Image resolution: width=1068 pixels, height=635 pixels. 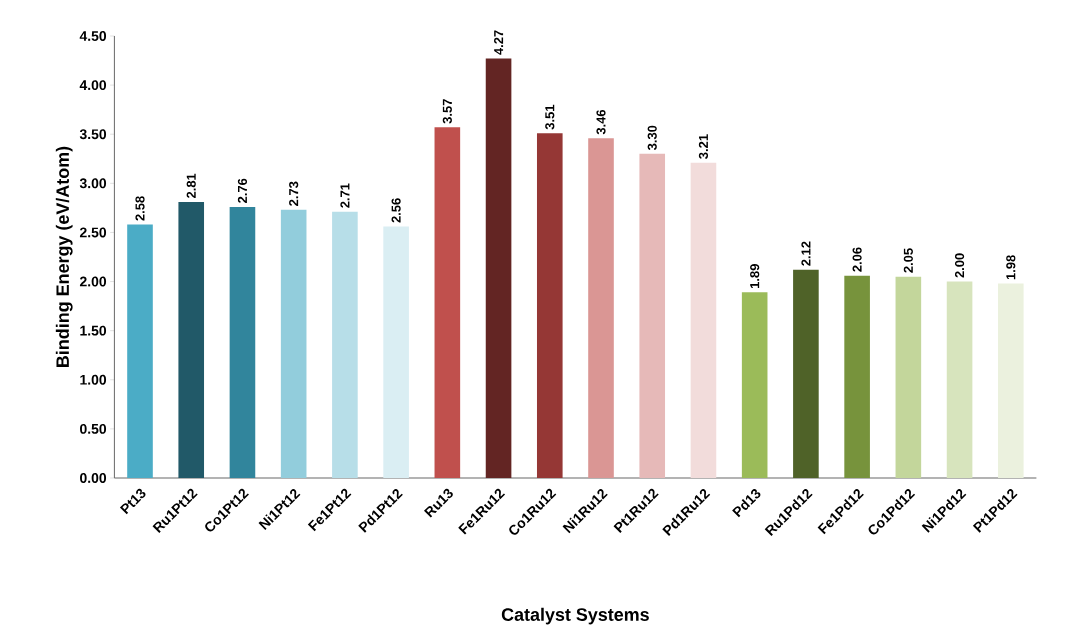 I want to click on data-label: 2.76, so click(x=242, y=190).